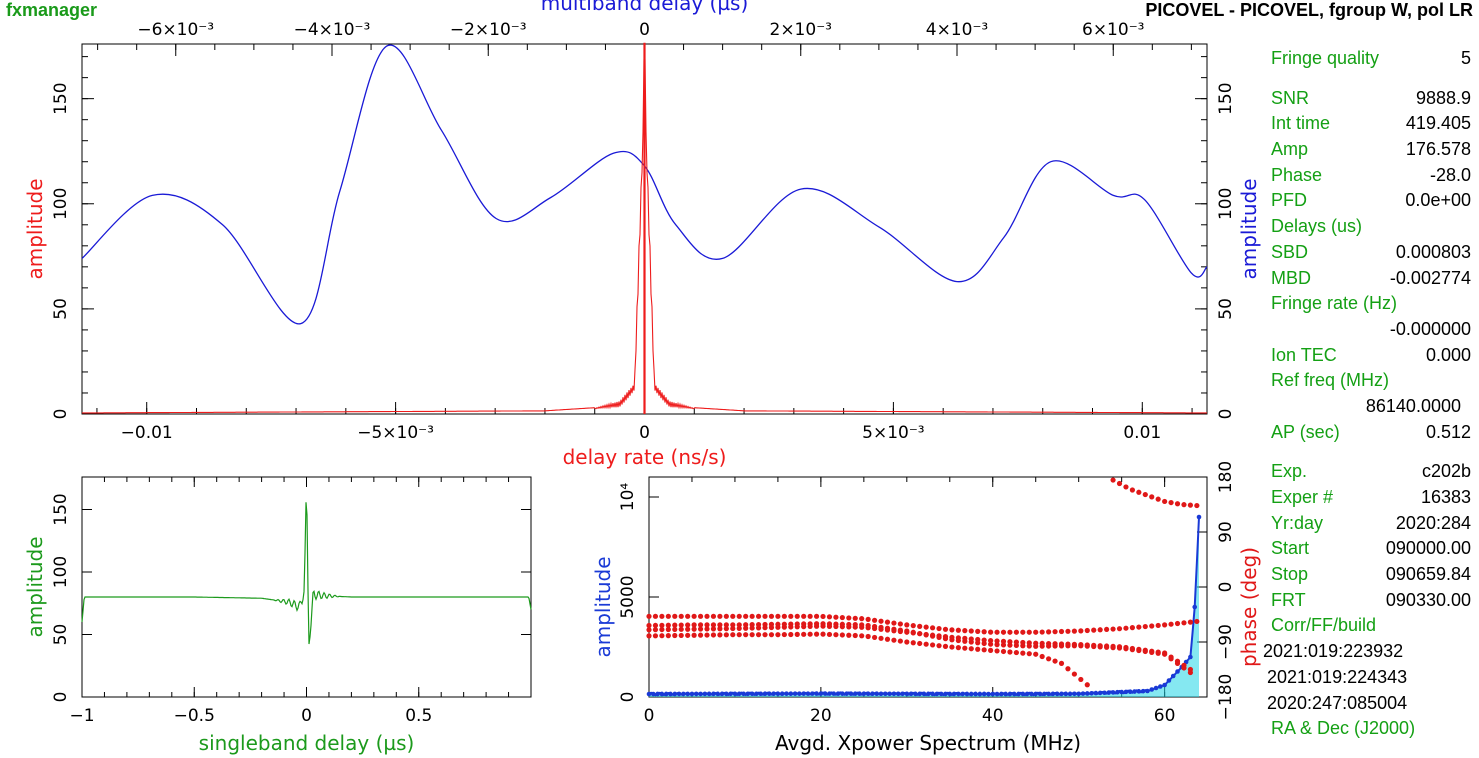 The height and width of the screenshot is (758, 1479). I want to click on fringe-quality-label: Fringe quality, so click(1325, 58).